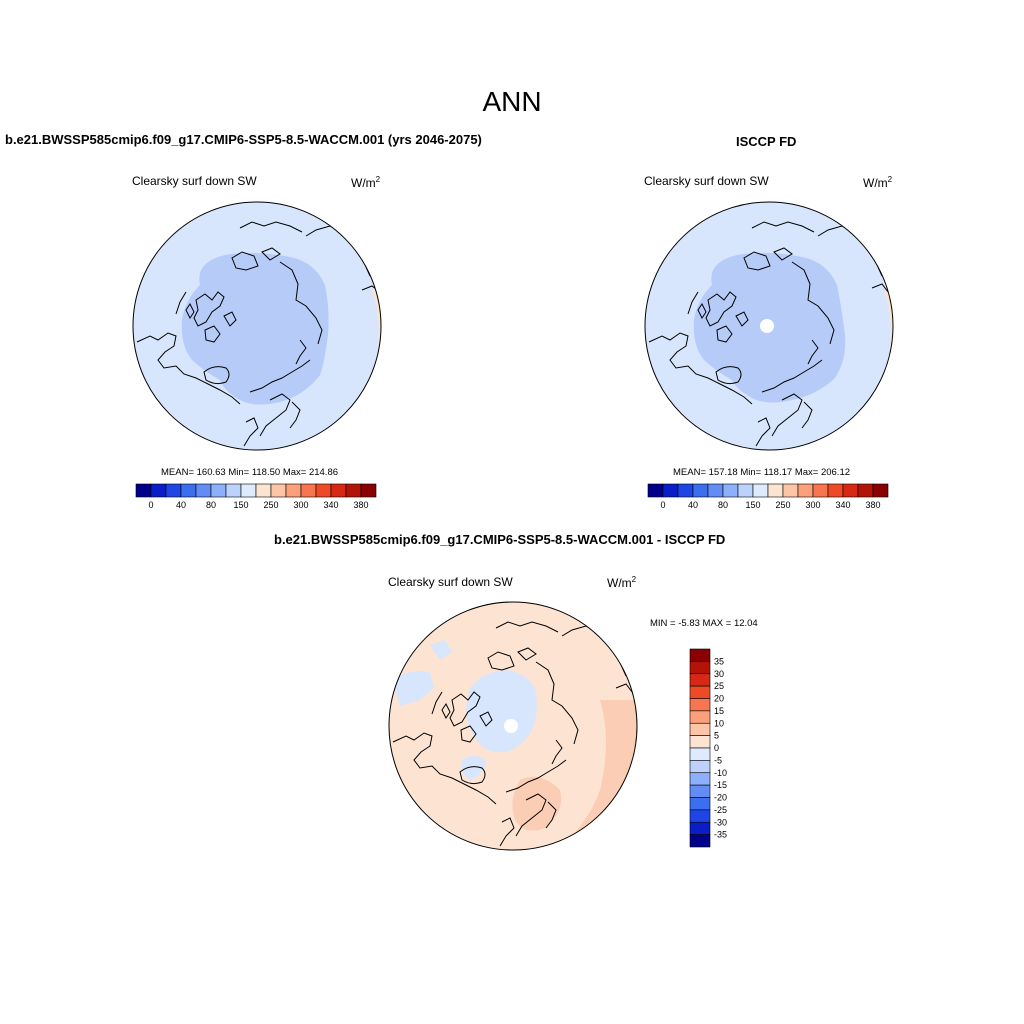 This screenshot has height=1024, width=1024. What do you see at coordinates (211, 505) in the screenshot?
I see `model-colorbar-tick-label: 80` at bounding box center [211, 505].